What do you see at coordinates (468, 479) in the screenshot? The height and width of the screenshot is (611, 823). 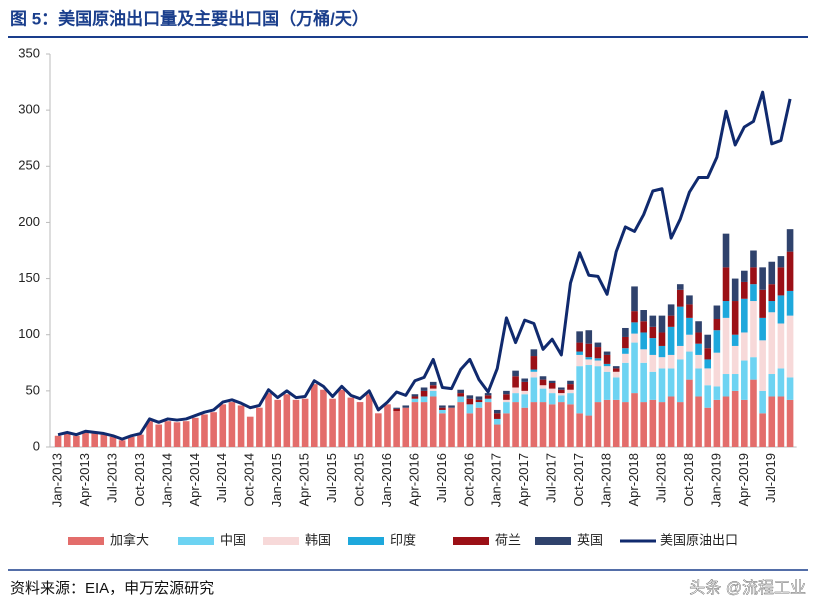 I see `x-tick-label: Oct-2016` at bounding box center [468, 479].